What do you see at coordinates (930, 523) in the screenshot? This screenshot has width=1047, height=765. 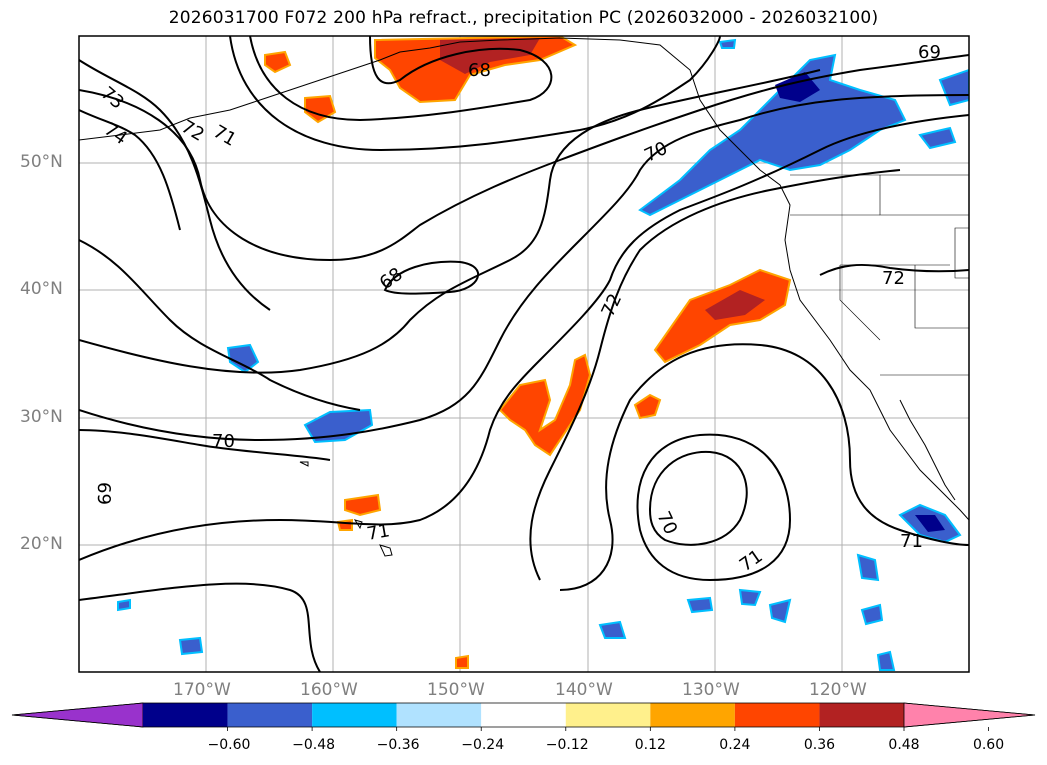 I see `precip-baja-core` at bounding box center [930, 523].